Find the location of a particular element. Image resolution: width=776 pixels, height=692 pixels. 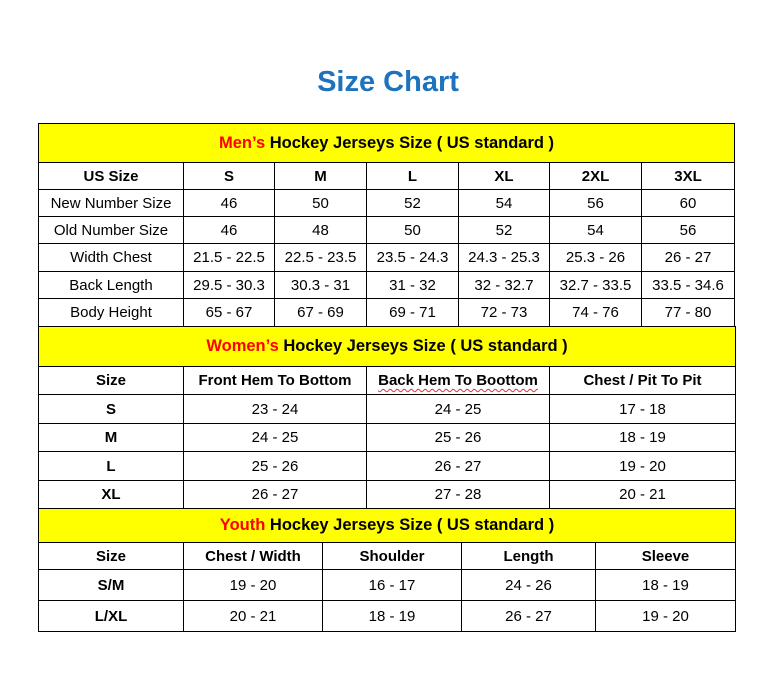

womens-heading-highlight: Women’s is located at coordinates (242, 346).